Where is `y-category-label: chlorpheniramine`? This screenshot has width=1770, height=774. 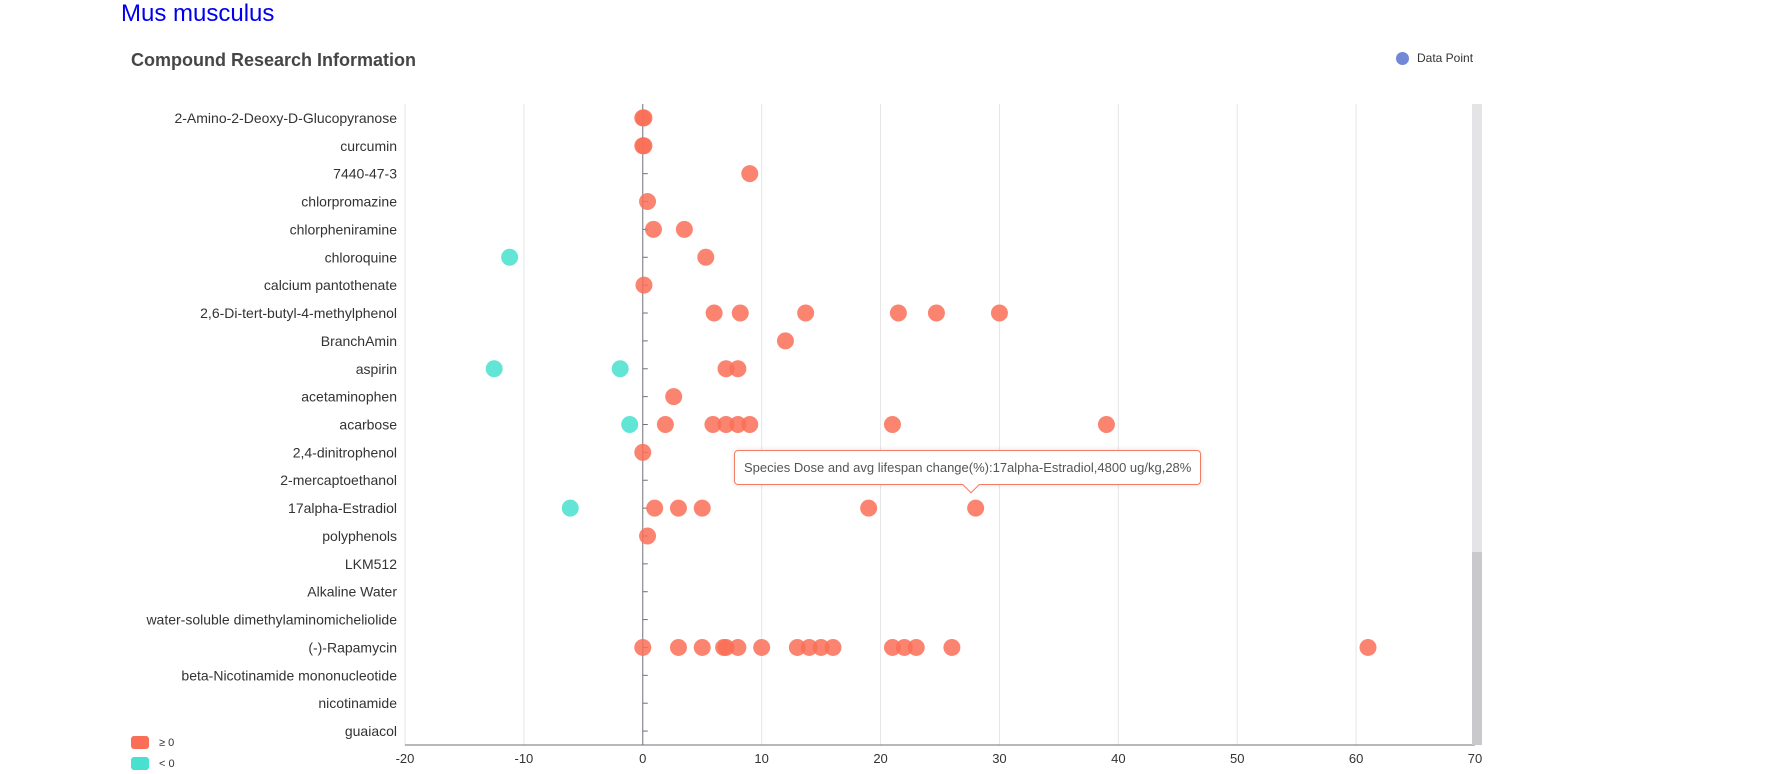
y-category-label: chlorpheniramine is located at coordinates (344, 229).